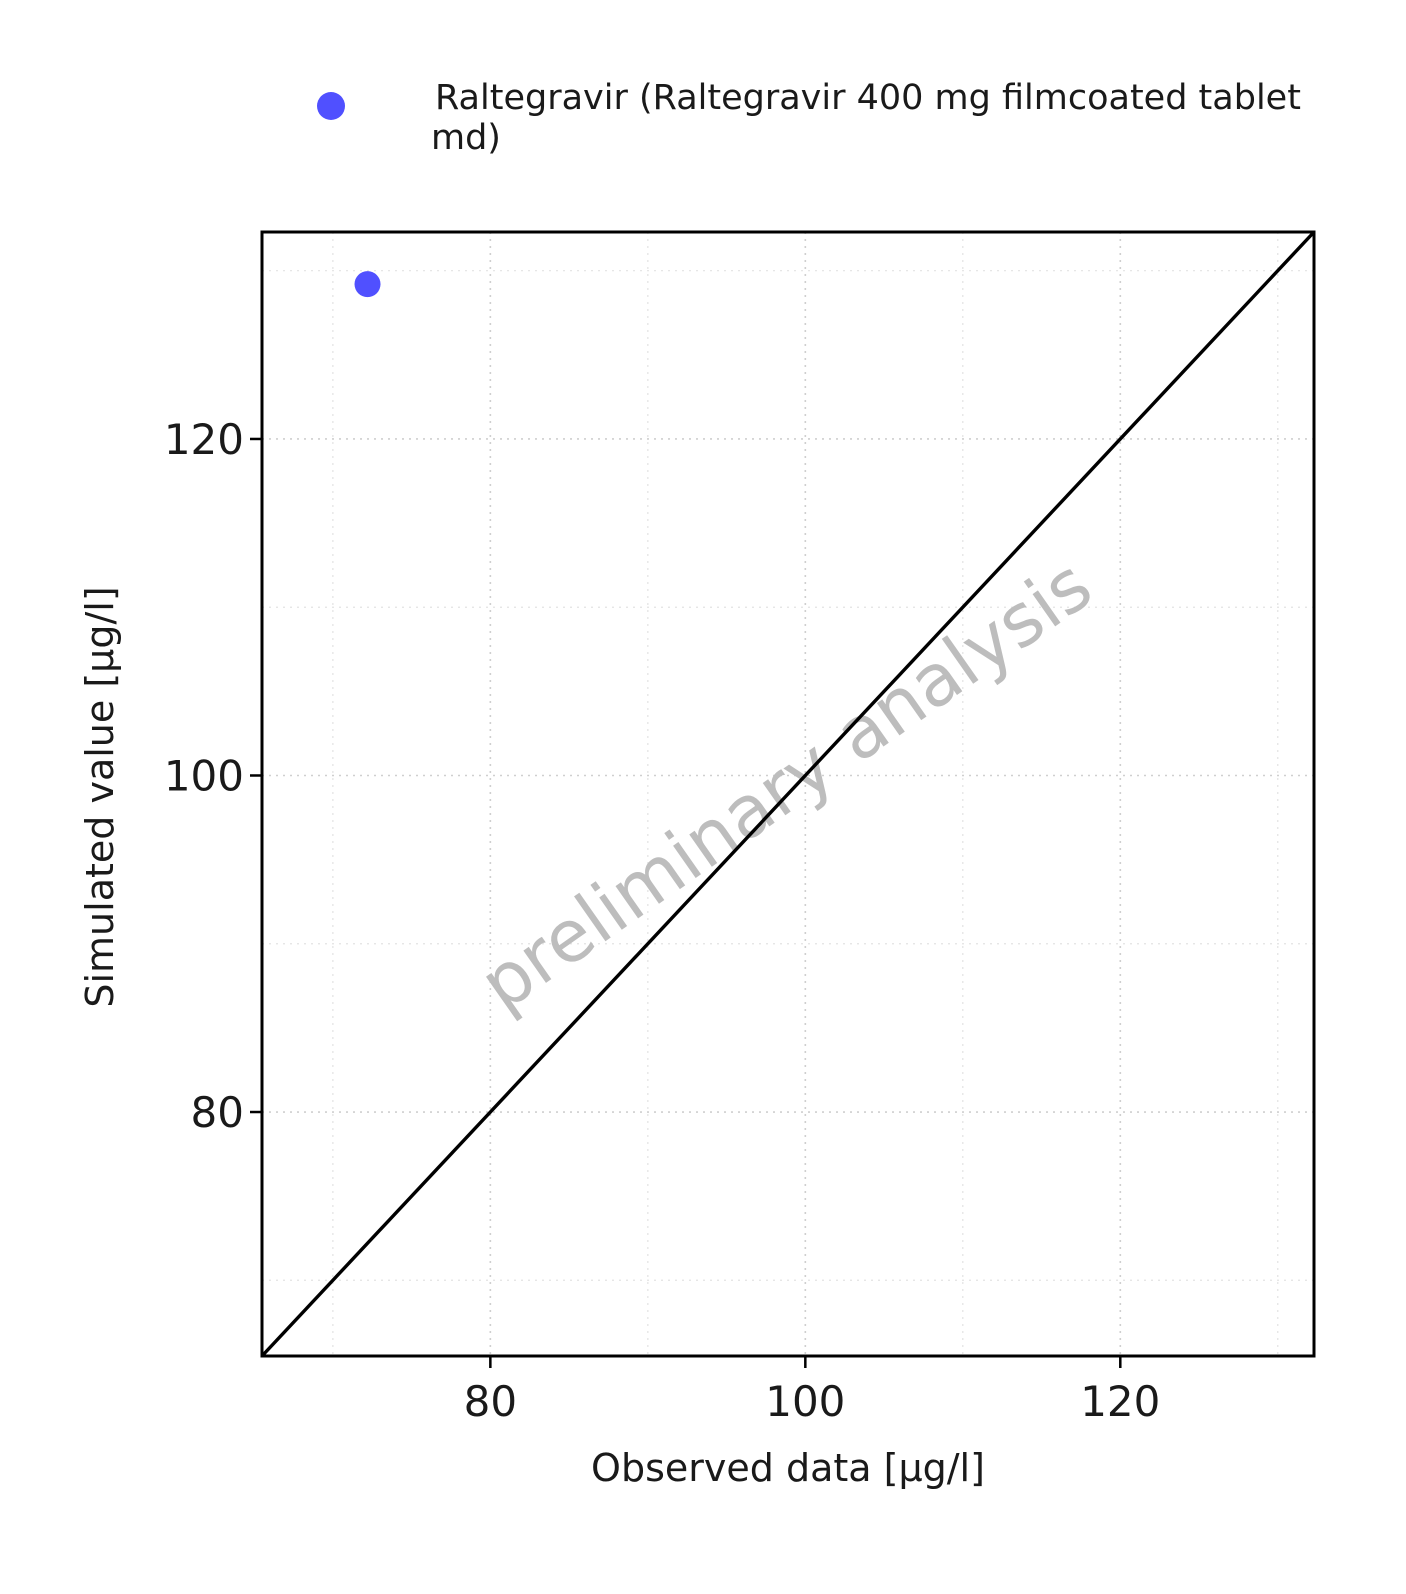 This screenshot has width=1406, height=1594. Describe the element at coordinates (331, 106) in the screenshot. I see `legend-marker` at that location.